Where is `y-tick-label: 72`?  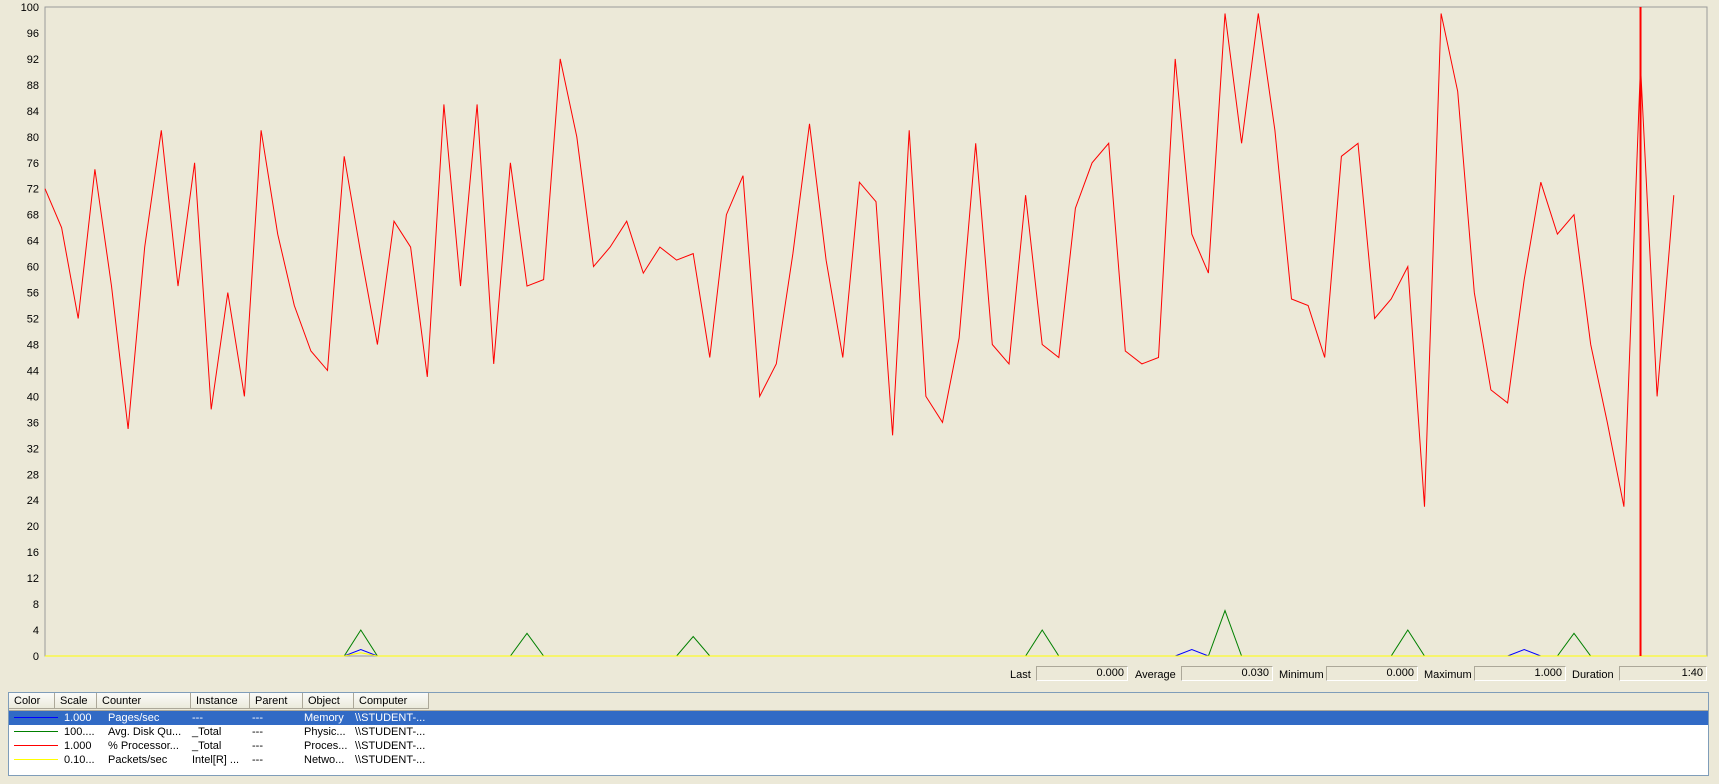 y-tick-label: 72 is located at coordinates (33, 190).